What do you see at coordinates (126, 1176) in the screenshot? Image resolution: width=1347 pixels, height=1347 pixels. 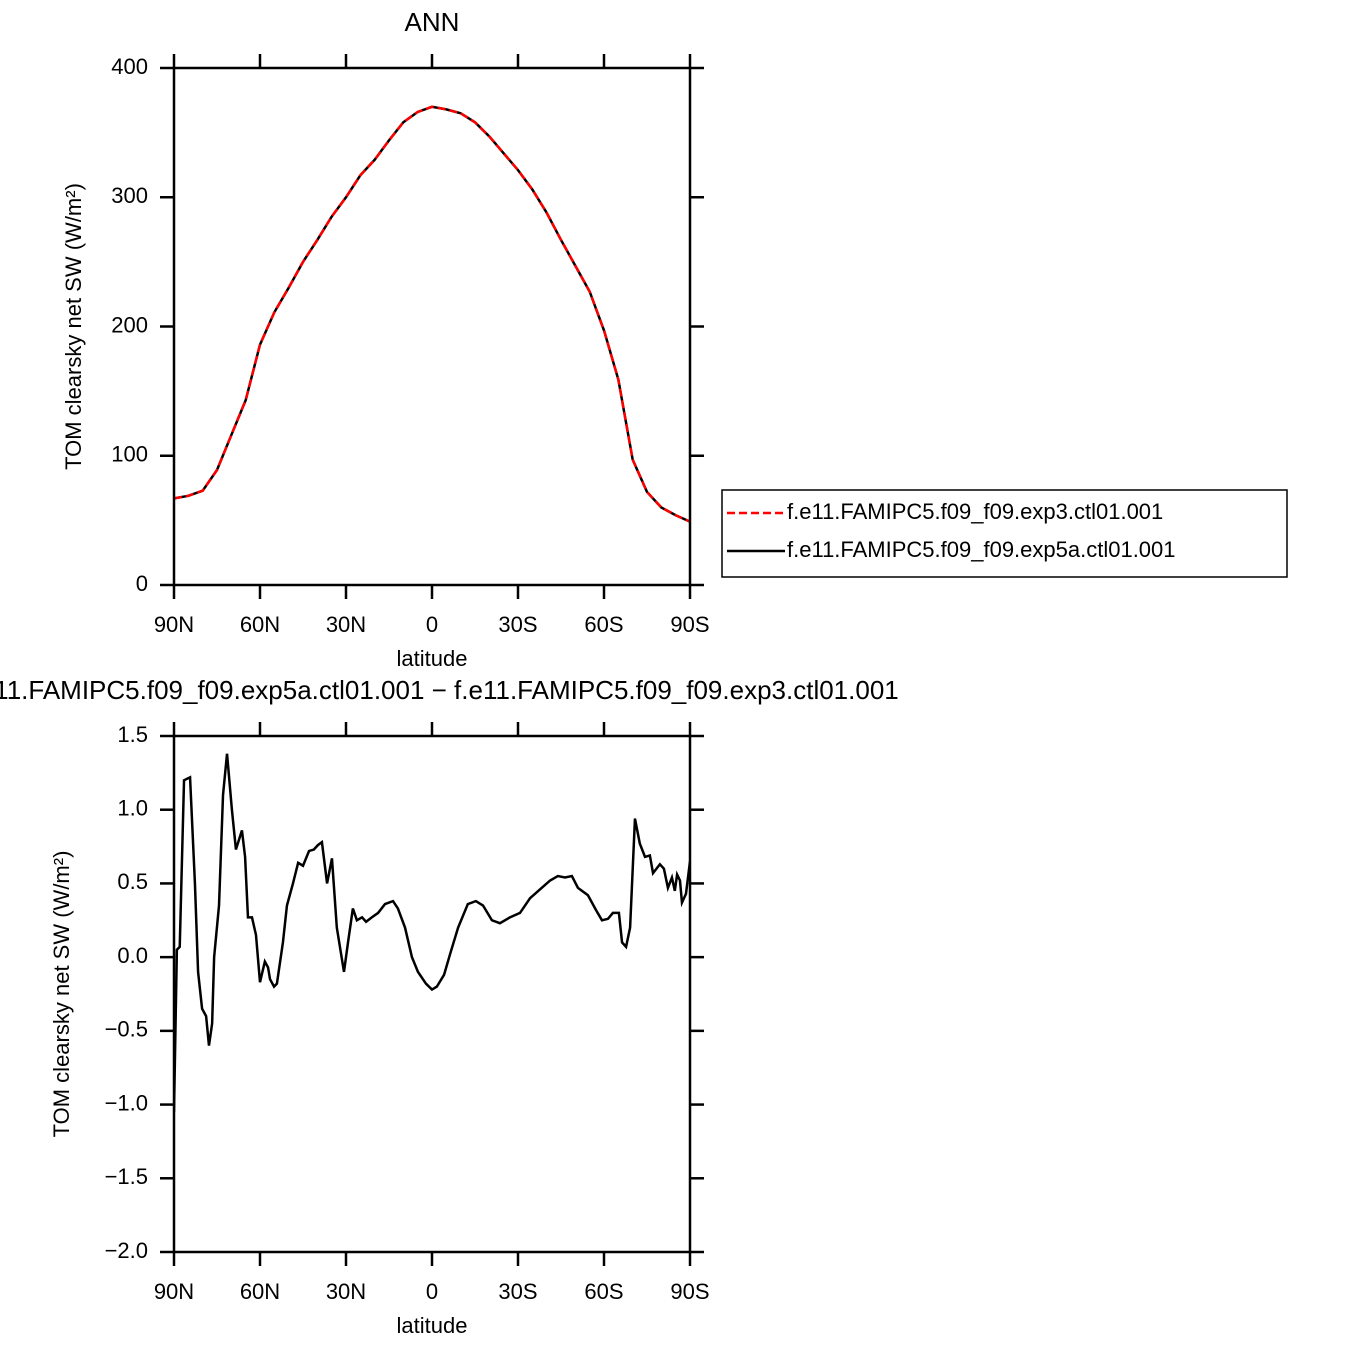 I see `y-tick-label: −1.5` at bounding box center [126, 1176].